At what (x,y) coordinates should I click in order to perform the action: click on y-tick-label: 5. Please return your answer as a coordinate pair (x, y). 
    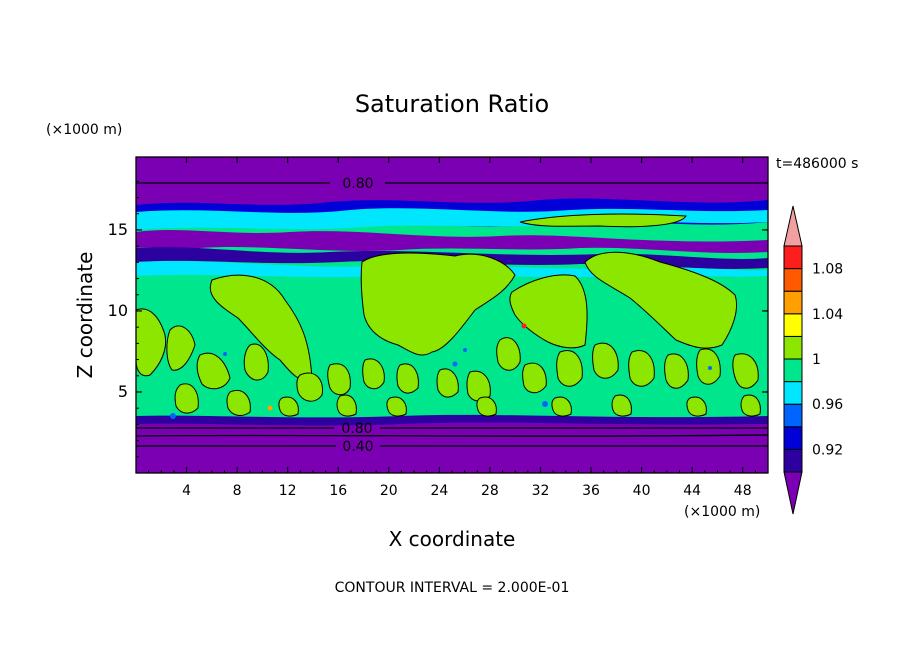
    Looking at the image, I should click on (123, 391).